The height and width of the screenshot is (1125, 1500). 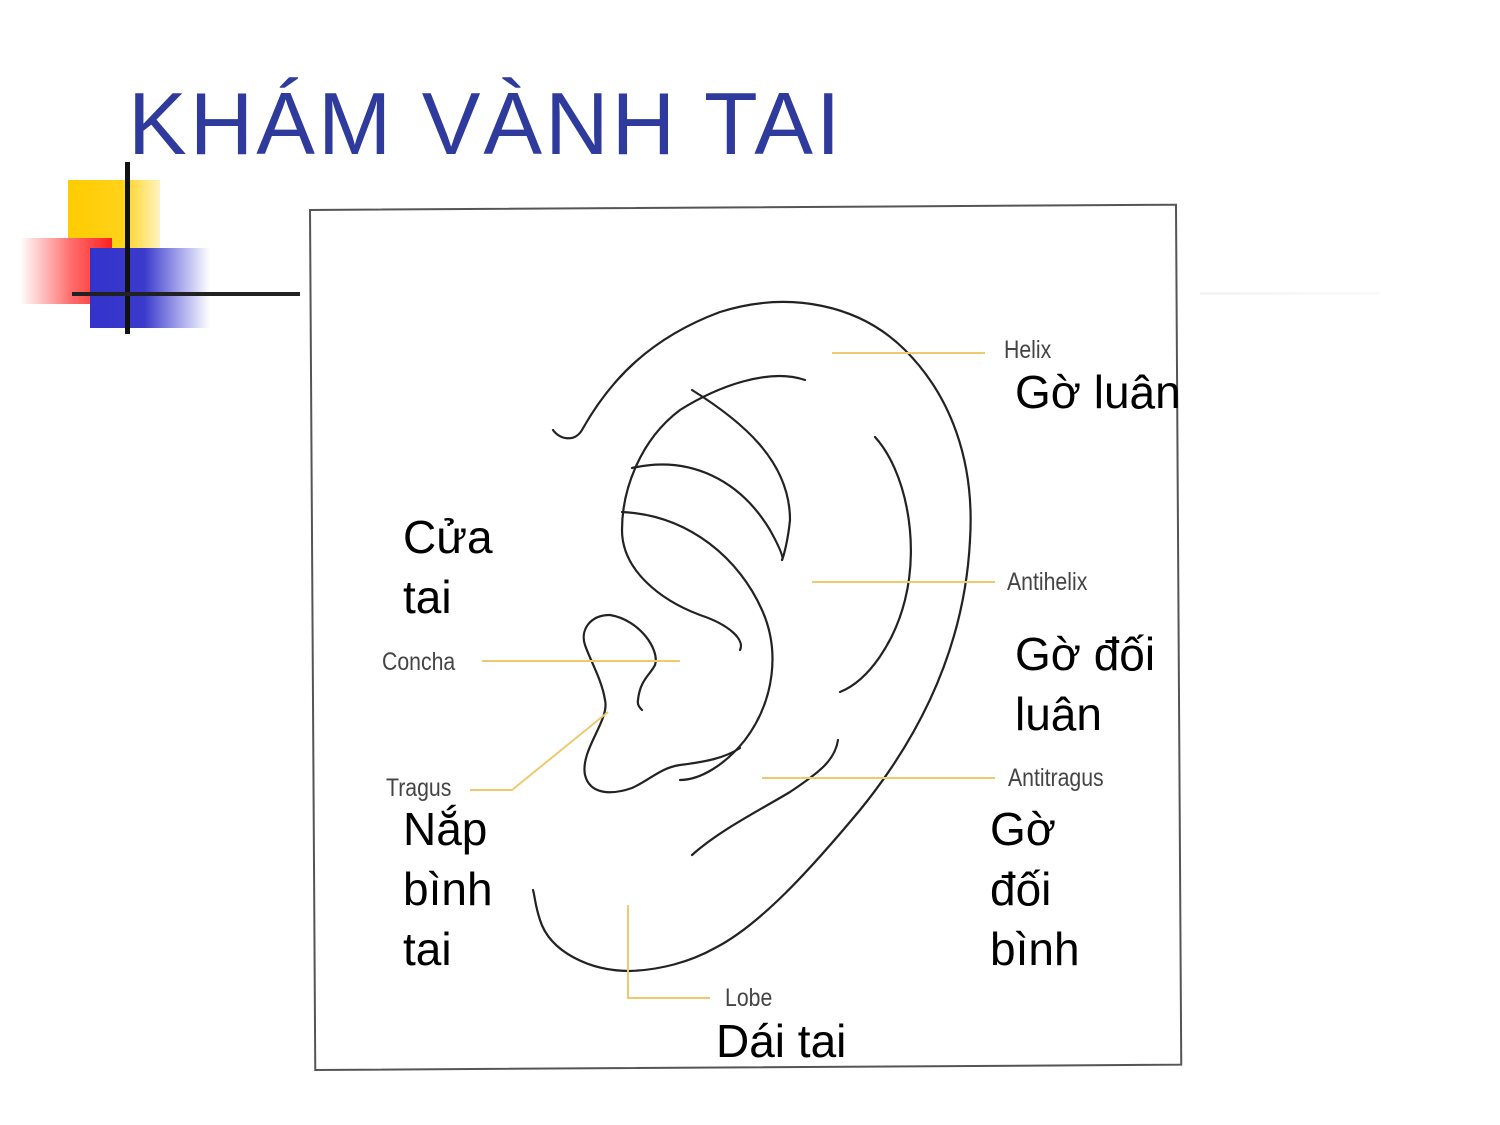 I want to click on label-tragus-en: Tragus, so click(x=419, y=788).